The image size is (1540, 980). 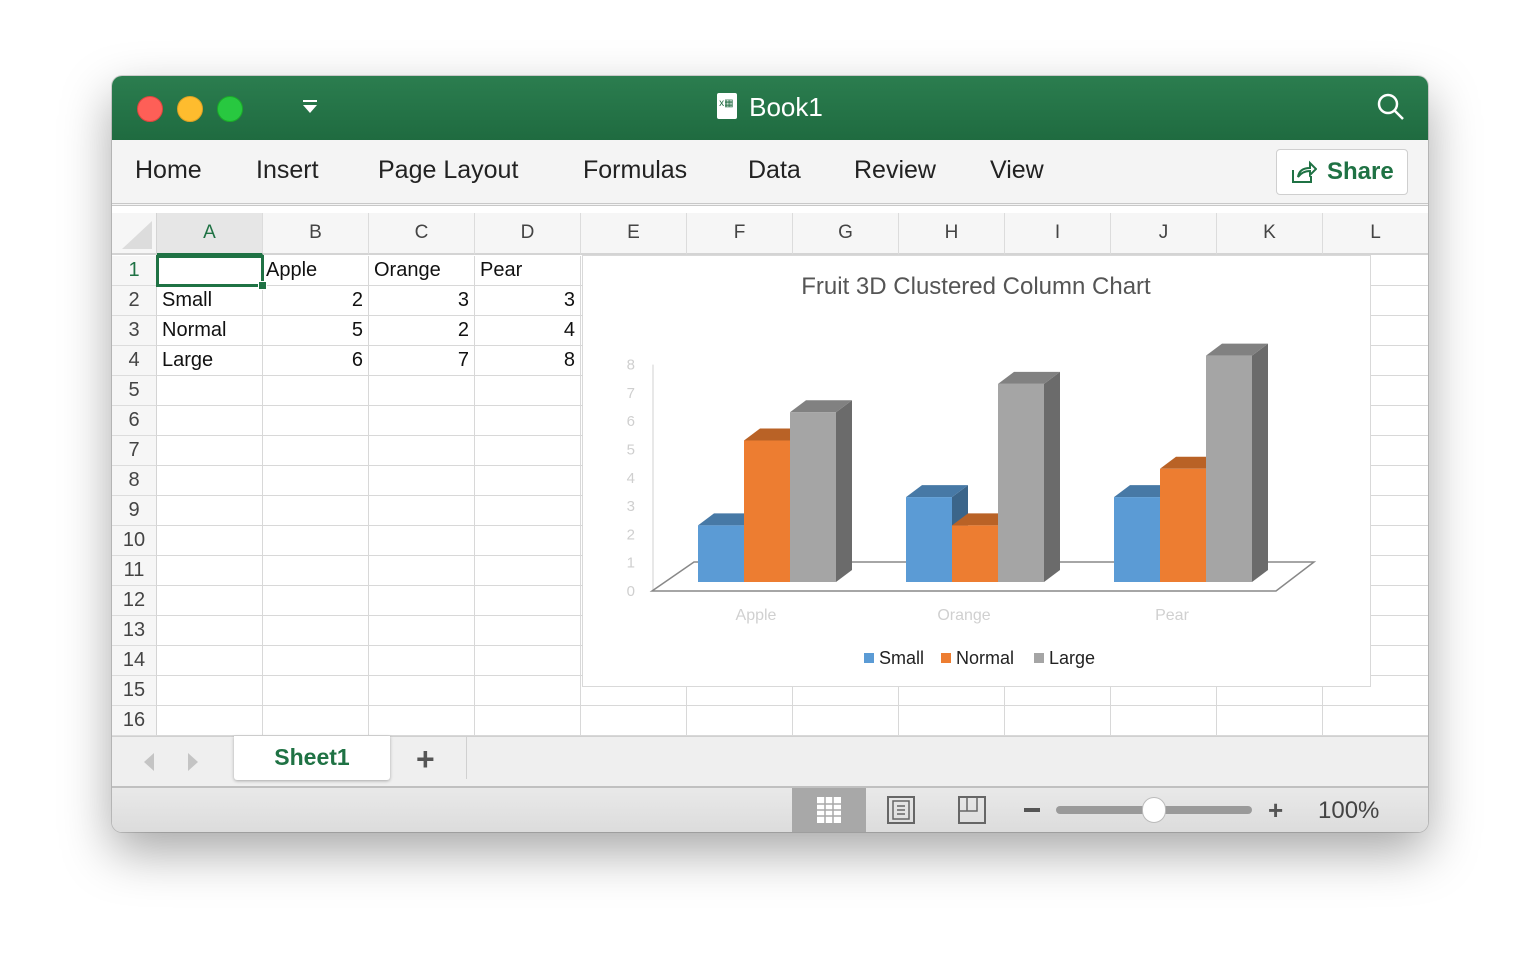 I want to click on add-sheet-button: +, so click(x=425, y=759).